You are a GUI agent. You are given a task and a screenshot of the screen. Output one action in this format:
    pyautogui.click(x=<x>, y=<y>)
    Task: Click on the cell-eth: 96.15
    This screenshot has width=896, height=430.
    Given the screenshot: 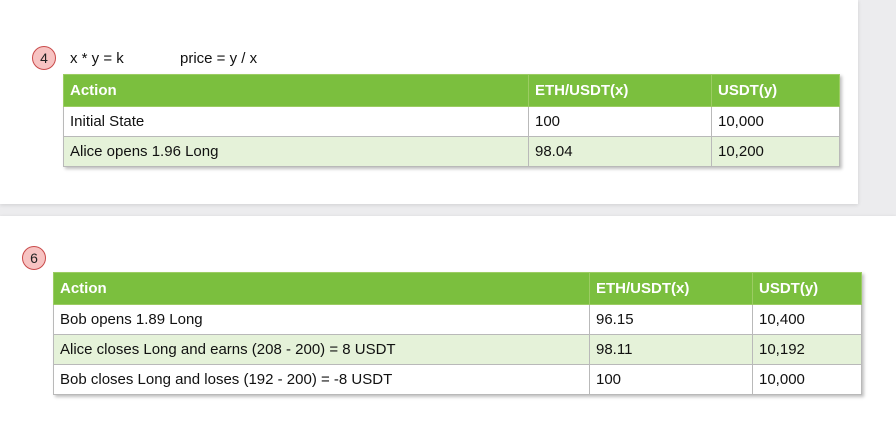 What is the action you would take?
    pyautogui.click(x=671, y=319)
    